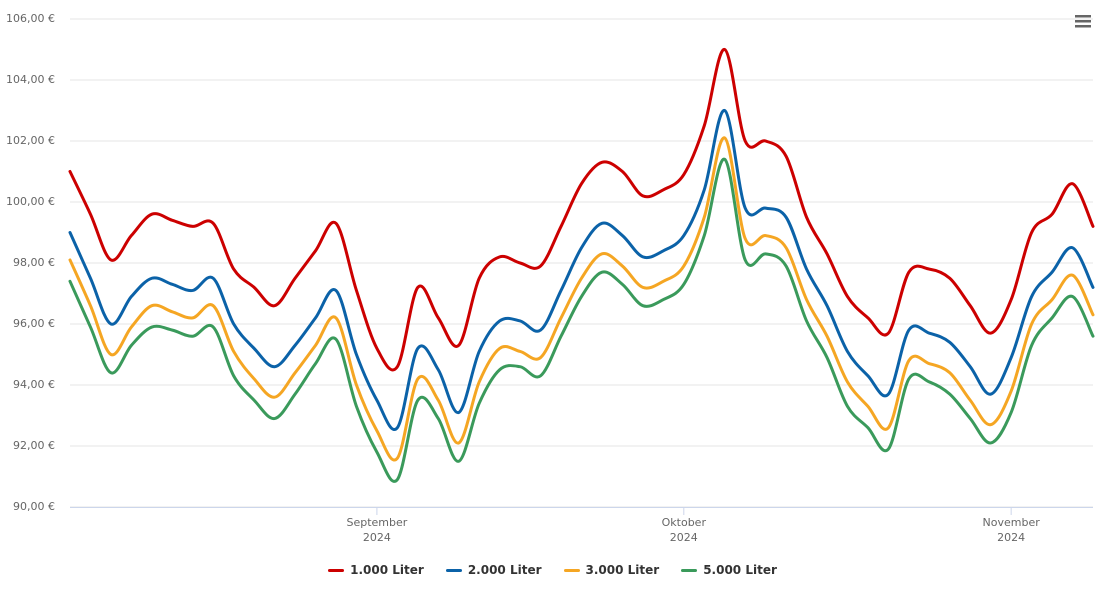 Image resolution: width=1105 pixels, height=602 pixels. What do you see at coordinates (34, 262) in the screenshot?
I see `y-tick-label: 98,00 €` at bounding box center [34, 262].